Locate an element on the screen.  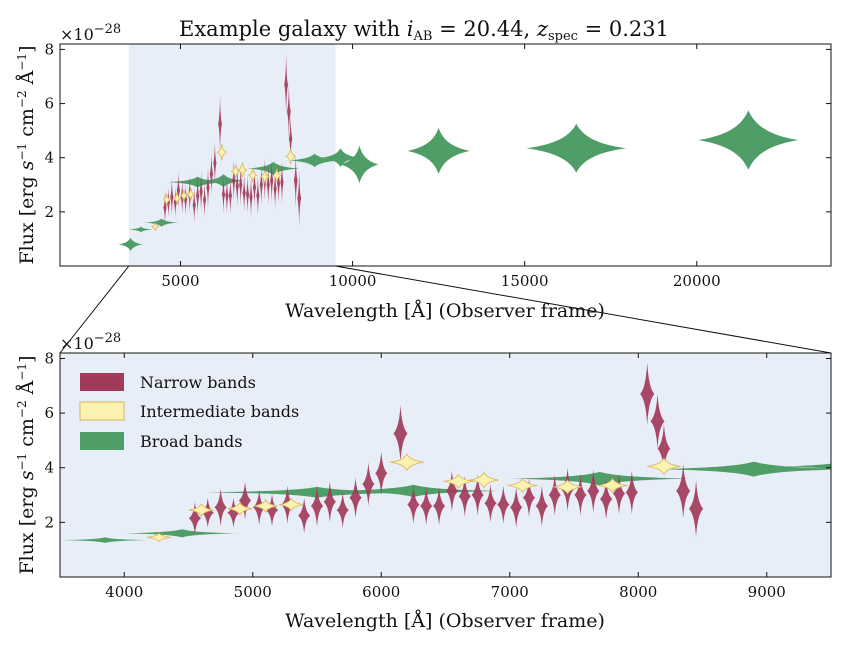
bottom-offset-text: ×10⁻²⁸ is located at coordinates (90, 342).